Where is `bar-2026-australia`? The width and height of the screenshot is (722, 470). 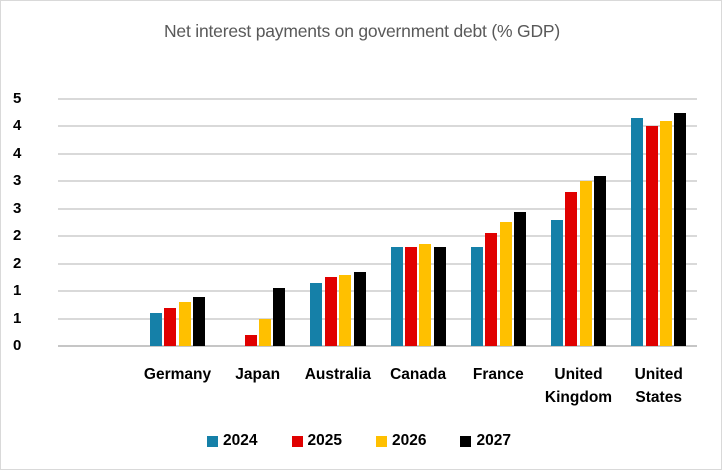 bar-2026-australia is located at coordinates (345, 310).